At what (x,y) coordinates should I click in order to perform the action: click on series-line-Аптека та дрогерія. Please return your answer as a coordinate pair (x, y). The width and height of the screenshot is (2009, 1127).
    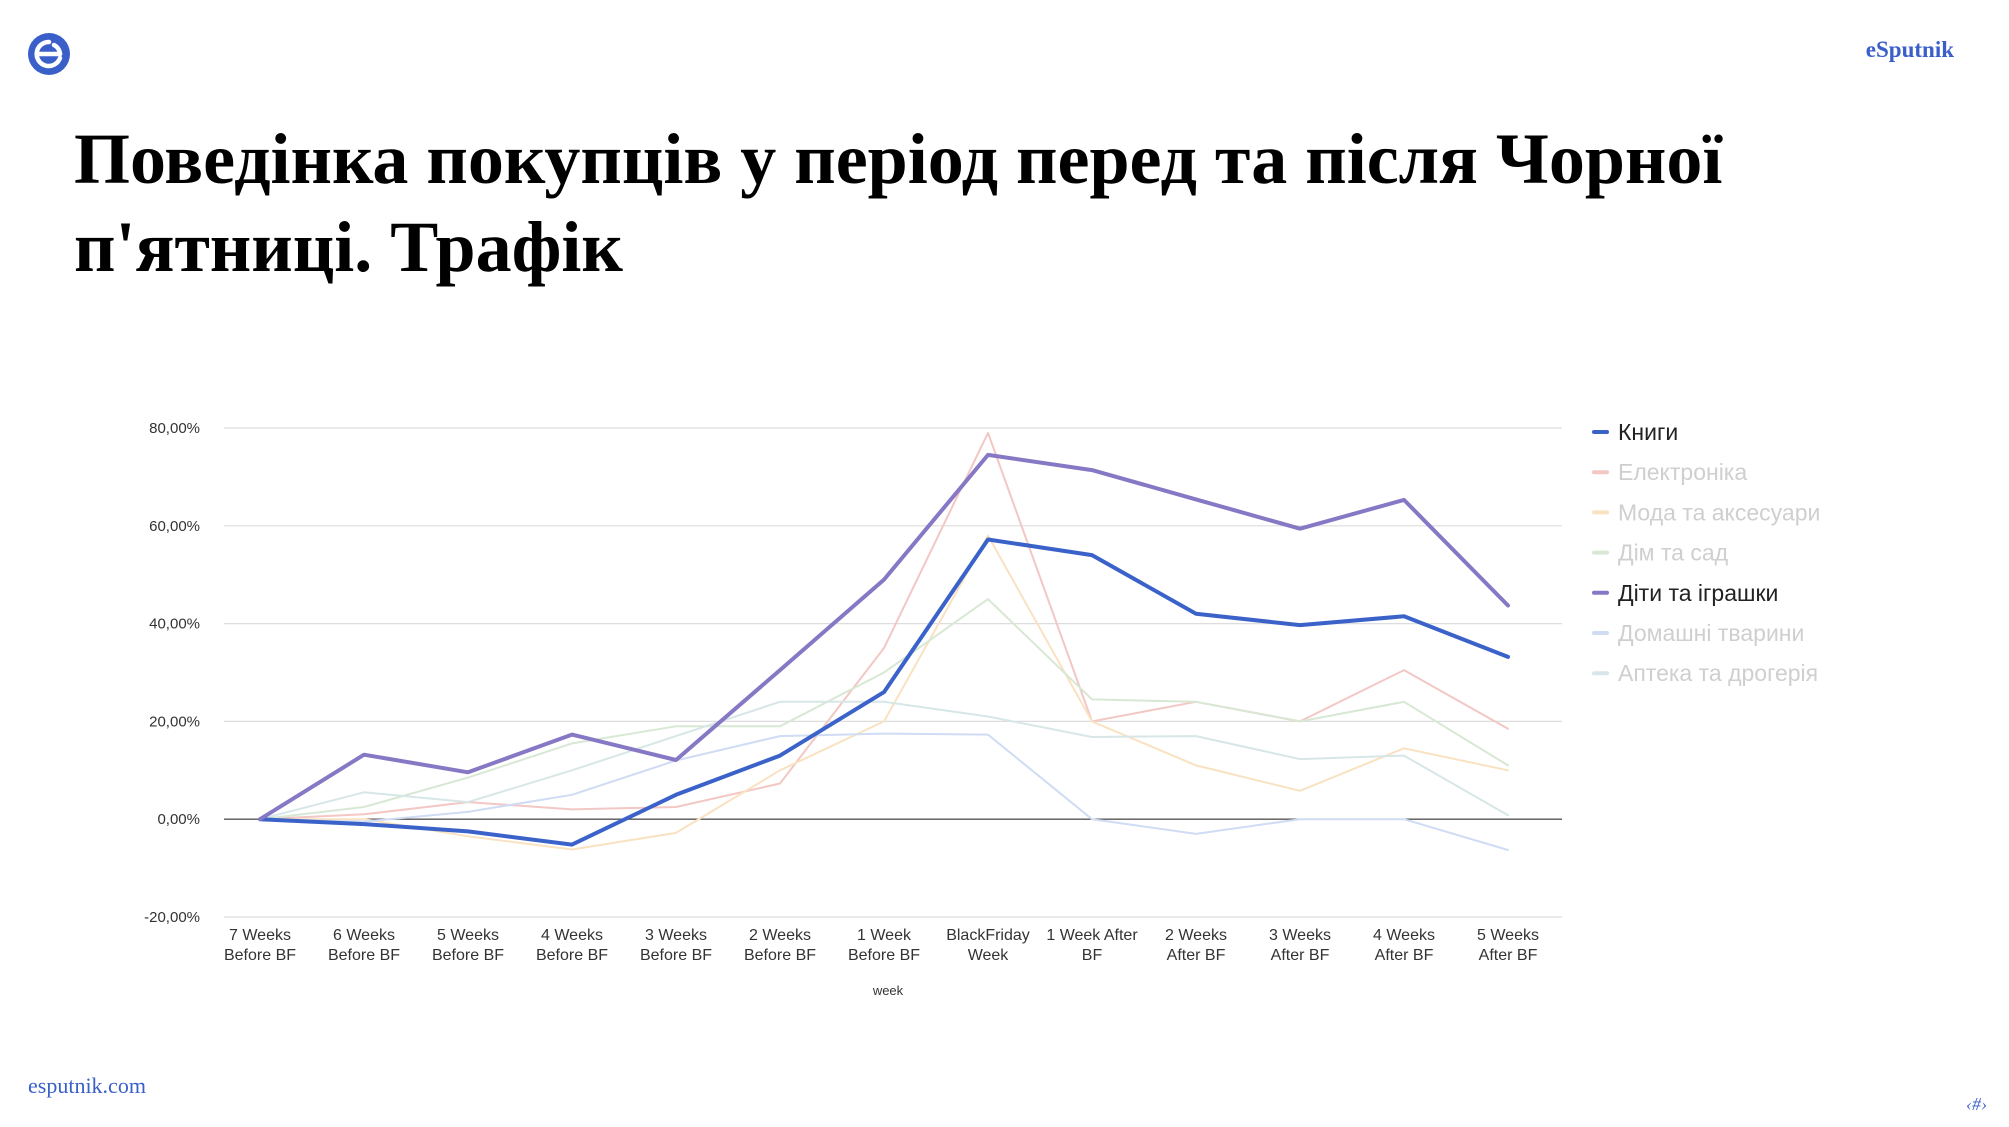
    Looking at the image, I should click on (884, 760).